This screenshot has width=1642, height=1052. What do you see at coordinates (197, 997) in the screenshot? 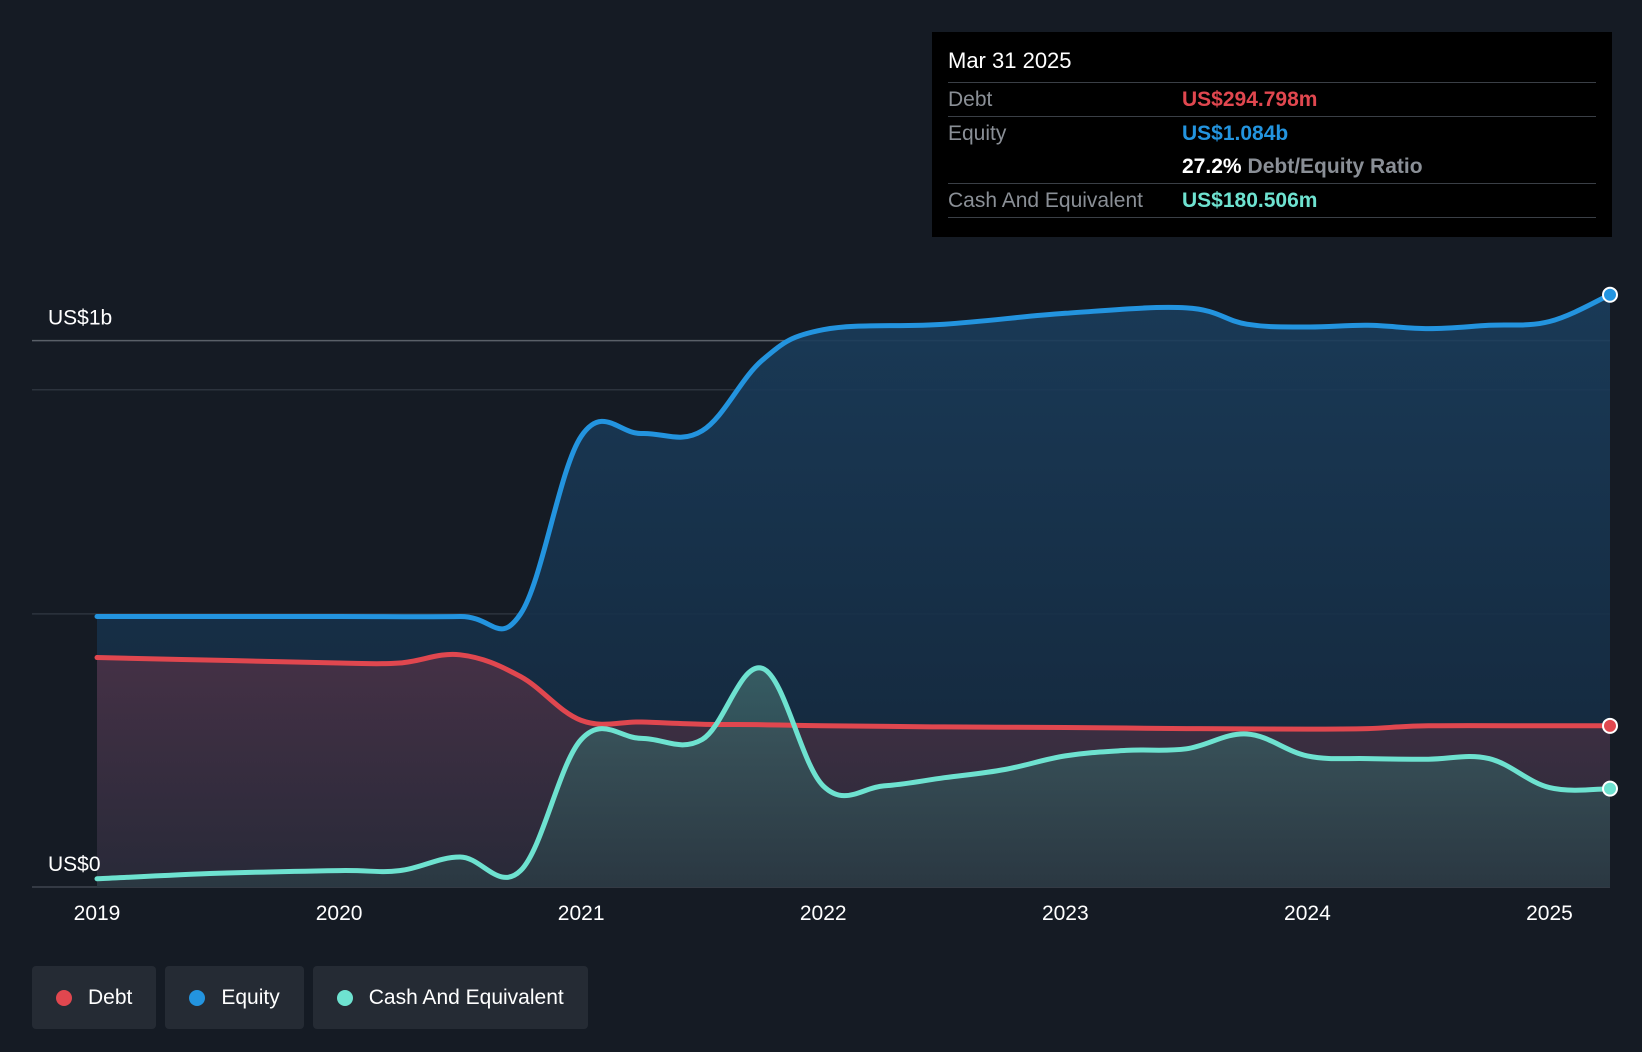
I see `equity-dot-icon` at bounding box center [197, 997].